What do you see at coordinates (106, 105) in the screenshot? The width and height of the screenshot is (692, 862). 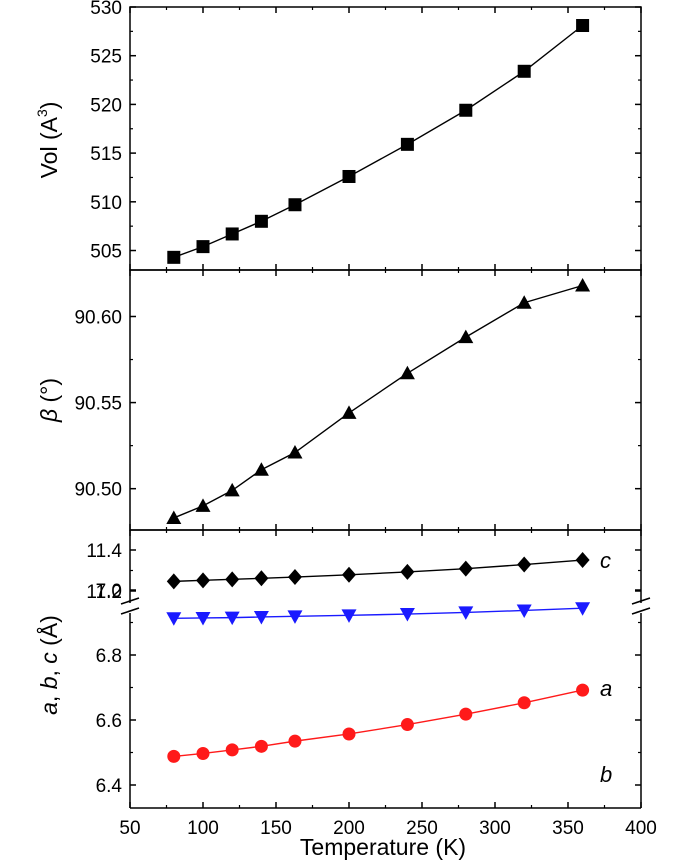 I see `vol-ytick-tick-label: 520` at bounding box center [106, 105].